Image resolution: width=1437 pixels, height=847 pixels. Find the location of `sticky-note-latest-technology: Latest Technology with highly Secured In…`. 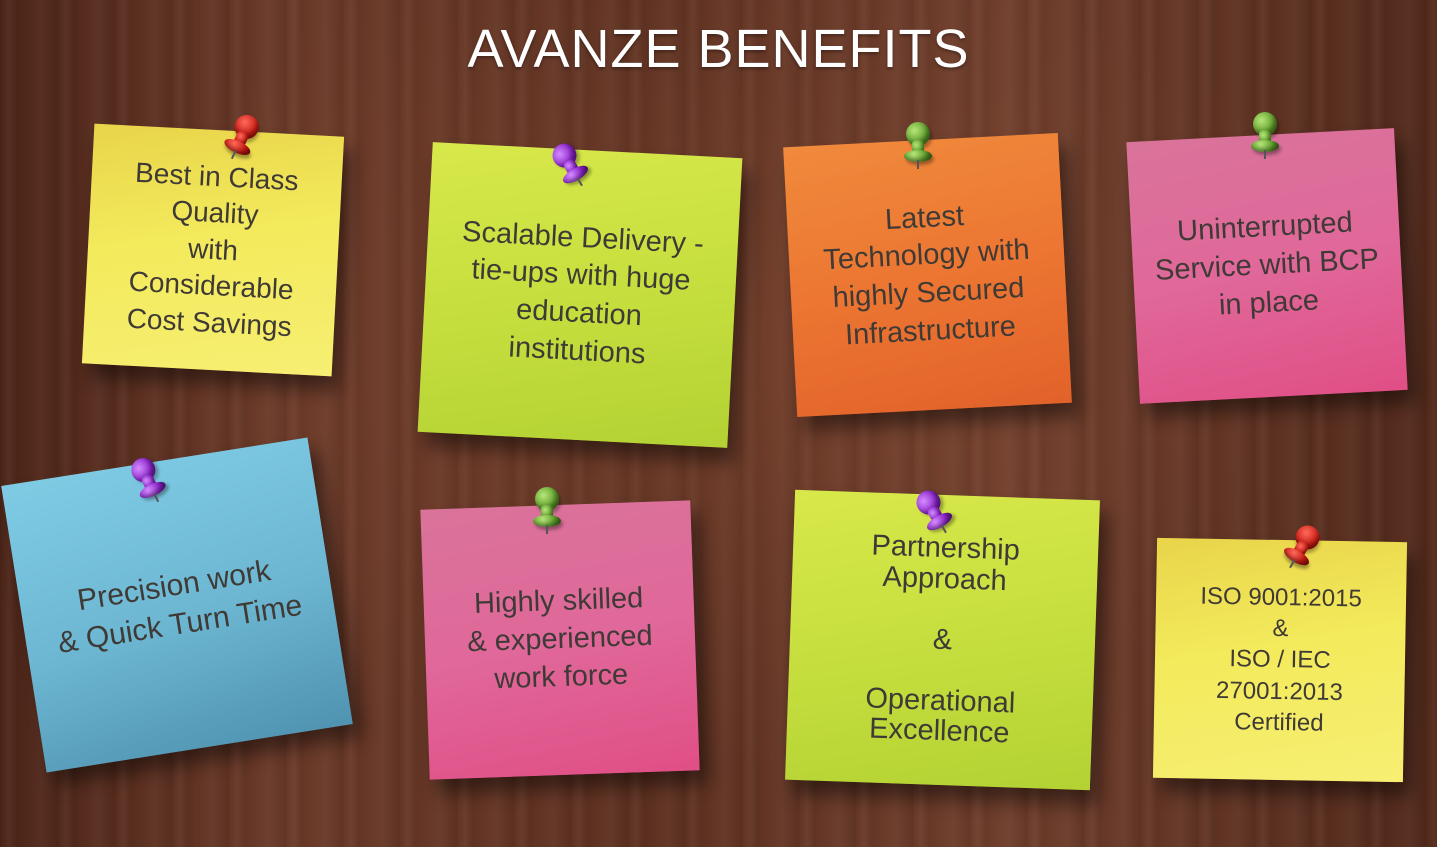

sticky-note-latest-technology: Latest Technology with highly Secured In… is located at coordinates (927, 275).